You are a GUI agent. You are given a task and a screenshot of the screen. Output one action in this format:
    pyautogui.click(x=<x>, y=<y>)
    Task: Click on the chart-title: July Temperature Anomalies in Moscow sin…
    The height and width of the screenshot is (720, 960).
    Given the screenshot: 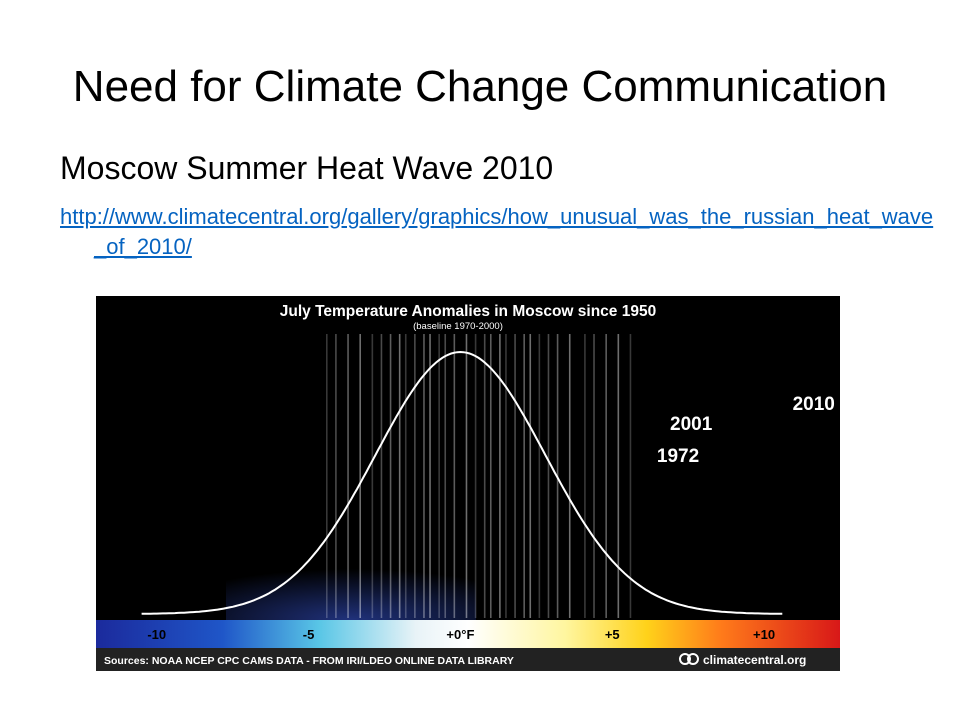 What is the action you would take?
    pyautogui.click(x=468, y=311)
    